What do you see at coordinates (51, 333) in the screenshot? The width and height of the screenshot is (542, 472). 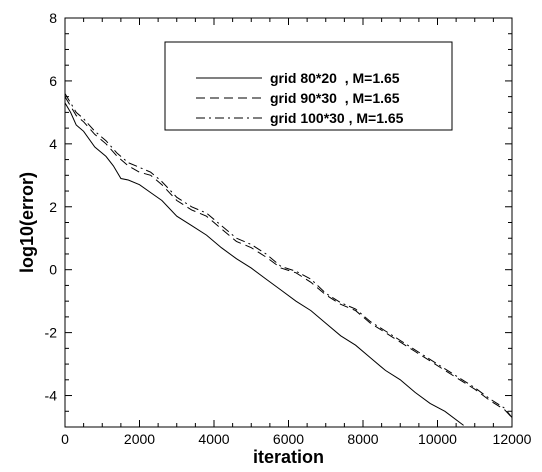 I see `y-tick-label: -2` at bounding box center [51, 333].